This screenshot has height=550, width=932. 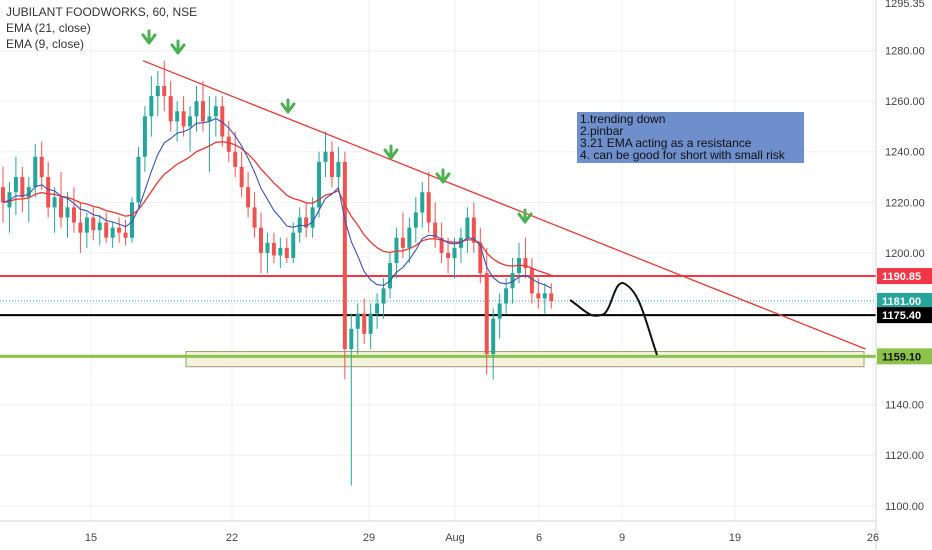 I want to click on price-badge-label: 1159.10, so click(x=901, y=357).